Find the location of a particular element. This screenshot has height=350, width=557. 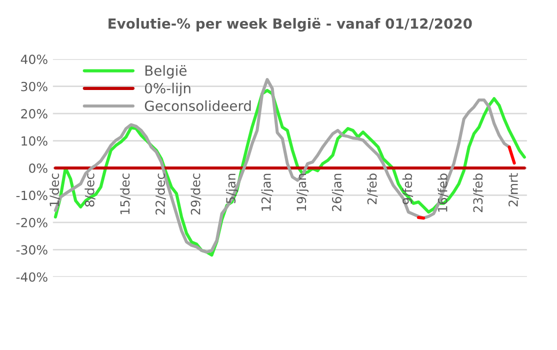

x-tick-label: 2/feb is located at coordinates (372, 189).